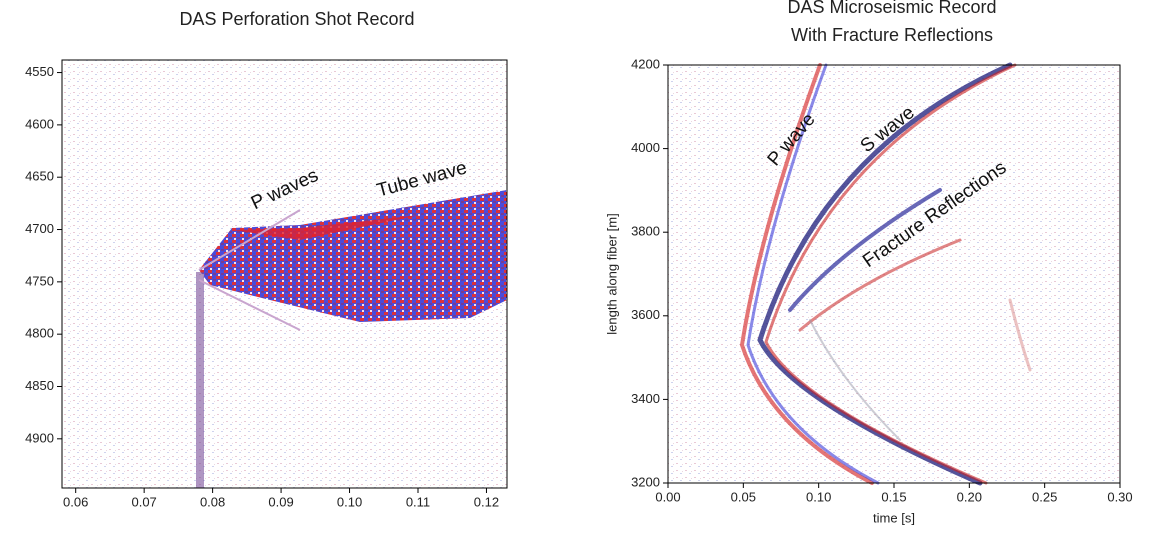 The height and width of the screenshot is (536, 1150). I want to click on x-tick-label: 0.25, so click(1044, 496).